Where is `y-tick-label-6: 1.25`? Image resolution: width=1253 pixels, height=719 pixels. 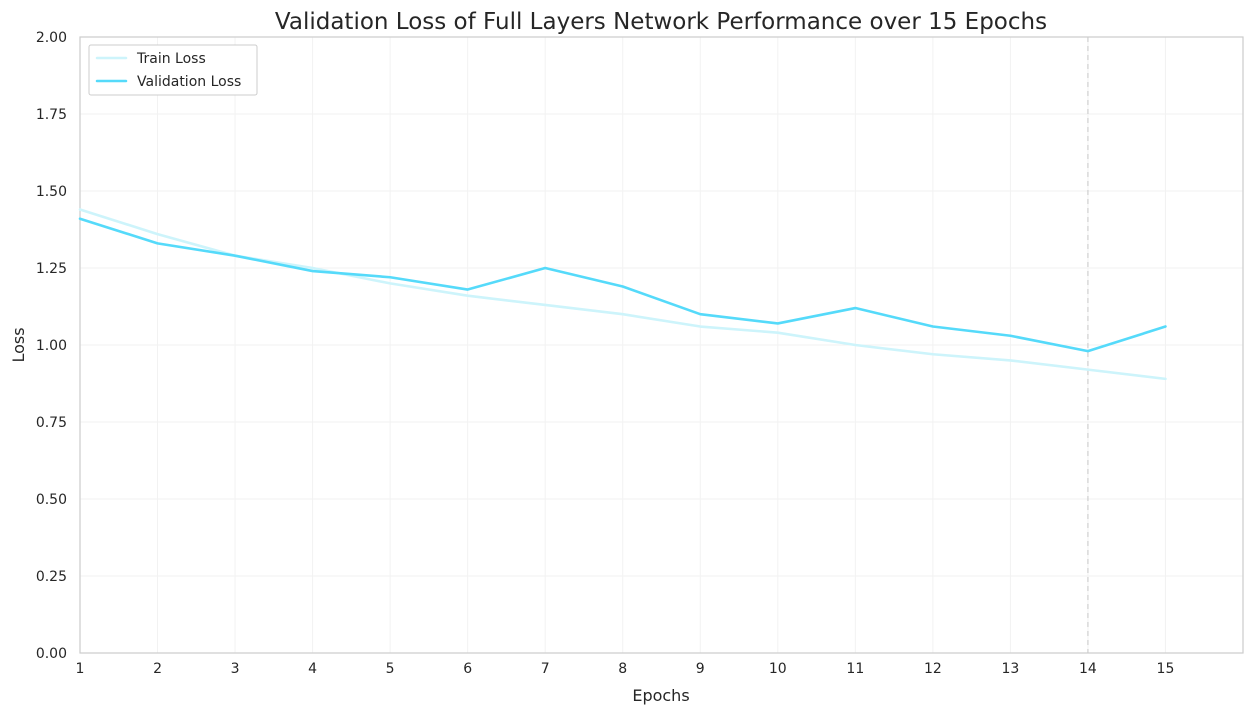
y-tick-label-6: 1.25 is located at coordinates (51, 269).